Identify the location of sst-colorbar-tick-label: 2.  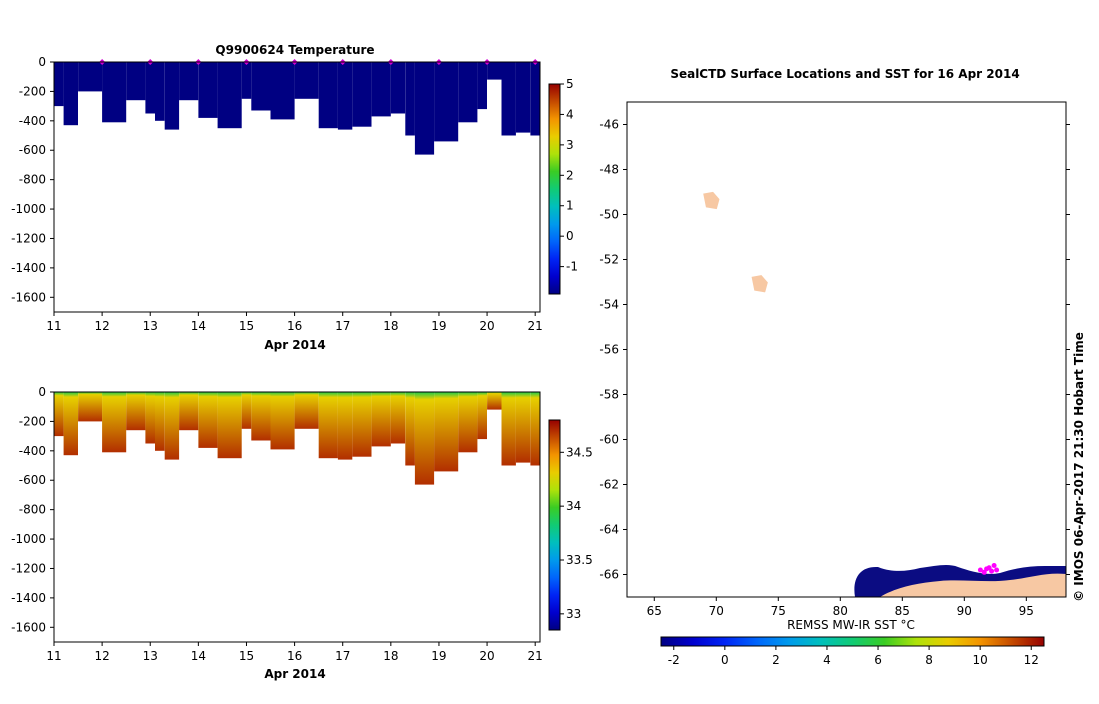
(776, 660).